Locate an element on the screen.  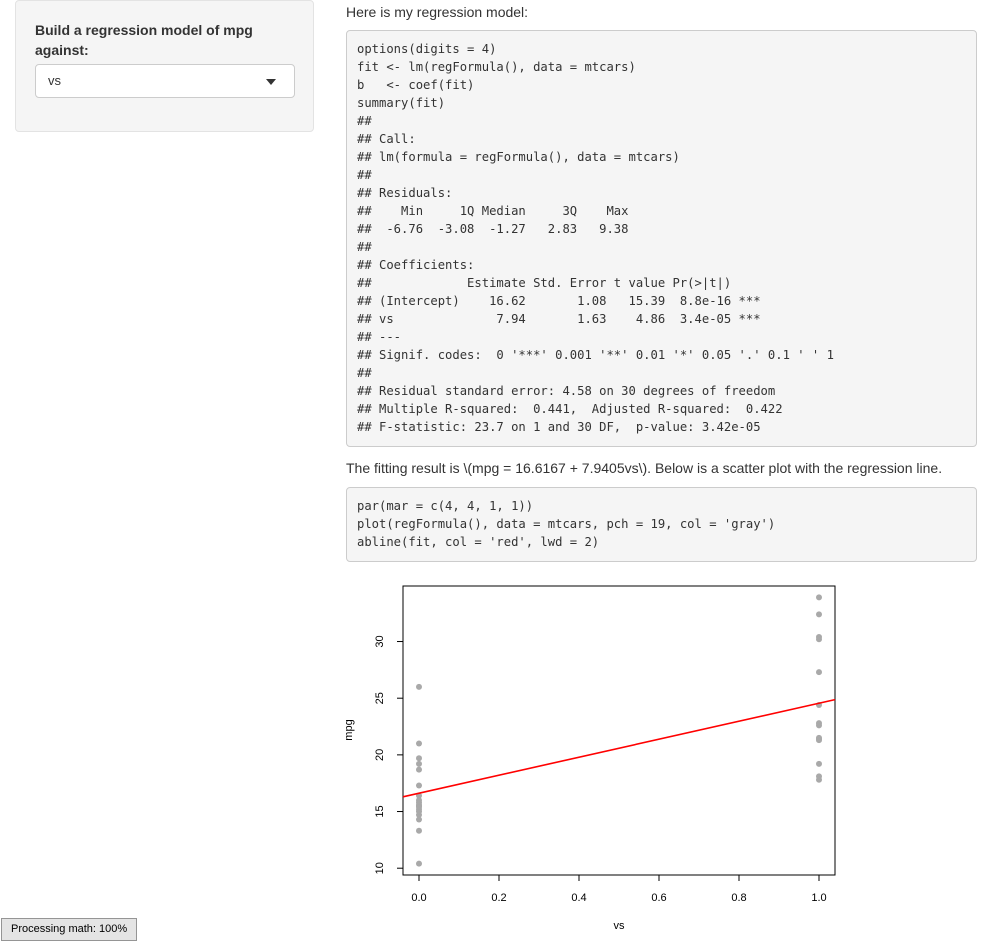
x-tick-label: 0.8 is located at coordinates (738, 898).